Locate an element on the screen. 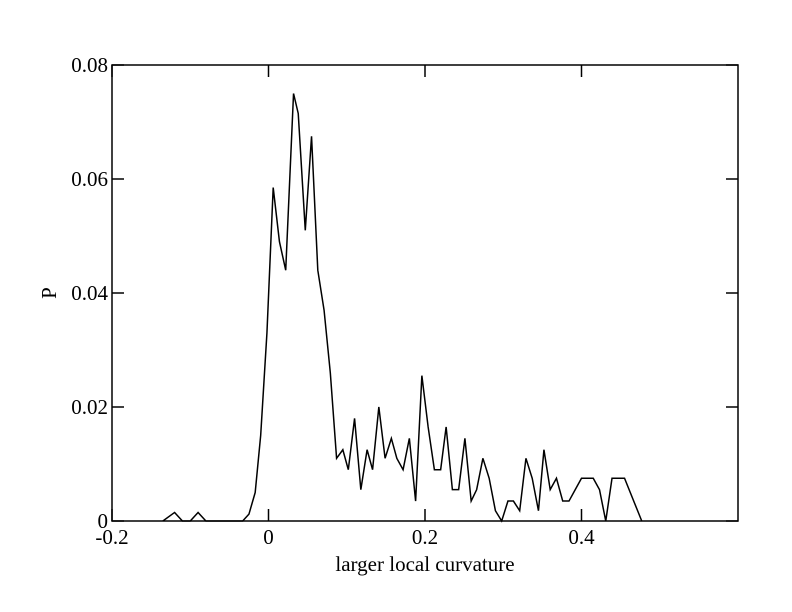 The width and height of the screenshot is (792, 612). y-tick-label: 0 is located at coordinates (103, 521).